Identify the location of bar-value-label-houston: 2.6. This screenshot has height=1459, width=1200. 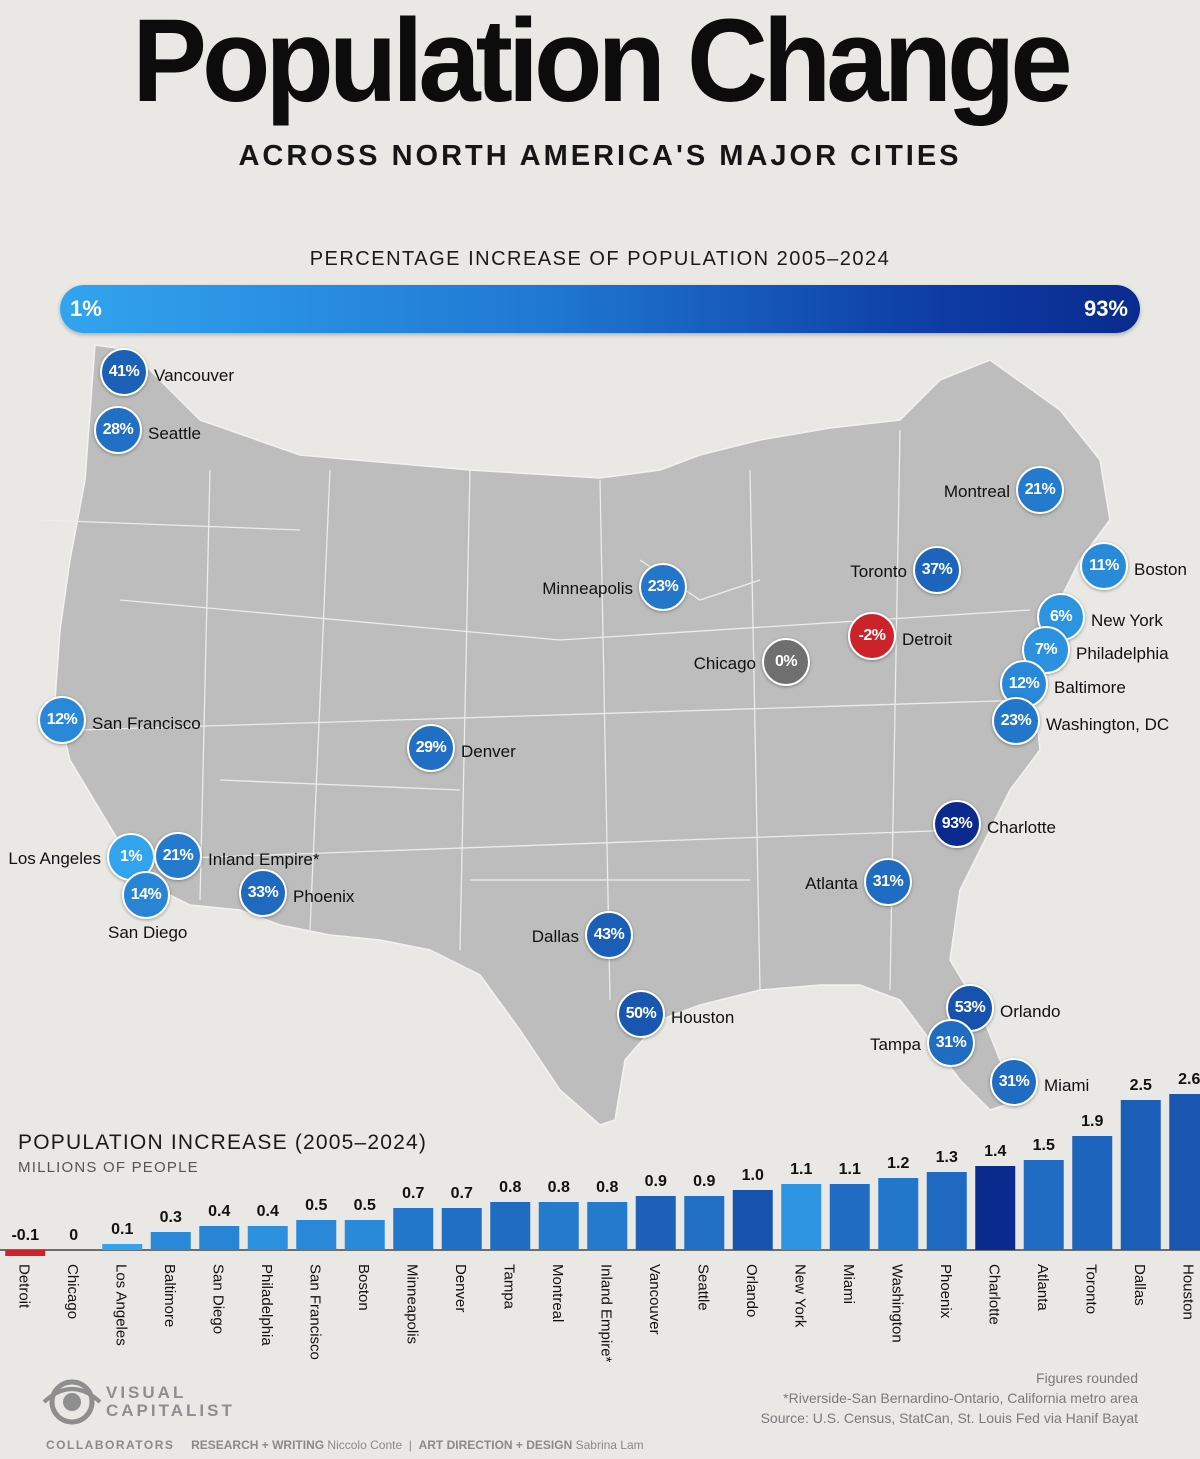
(1189, 1079).